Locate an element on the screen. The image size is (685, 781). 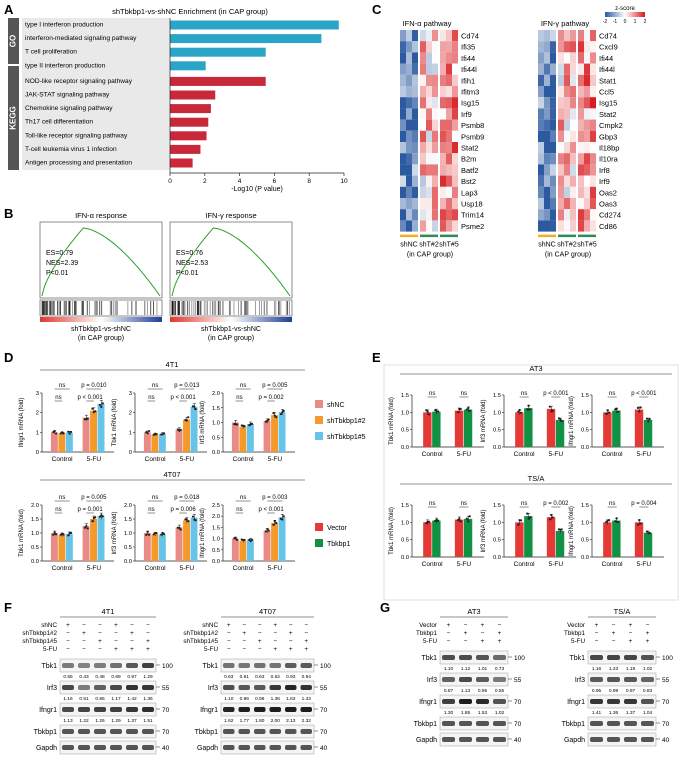
x-tick-label: 4 is located at coordinates (240, 181).